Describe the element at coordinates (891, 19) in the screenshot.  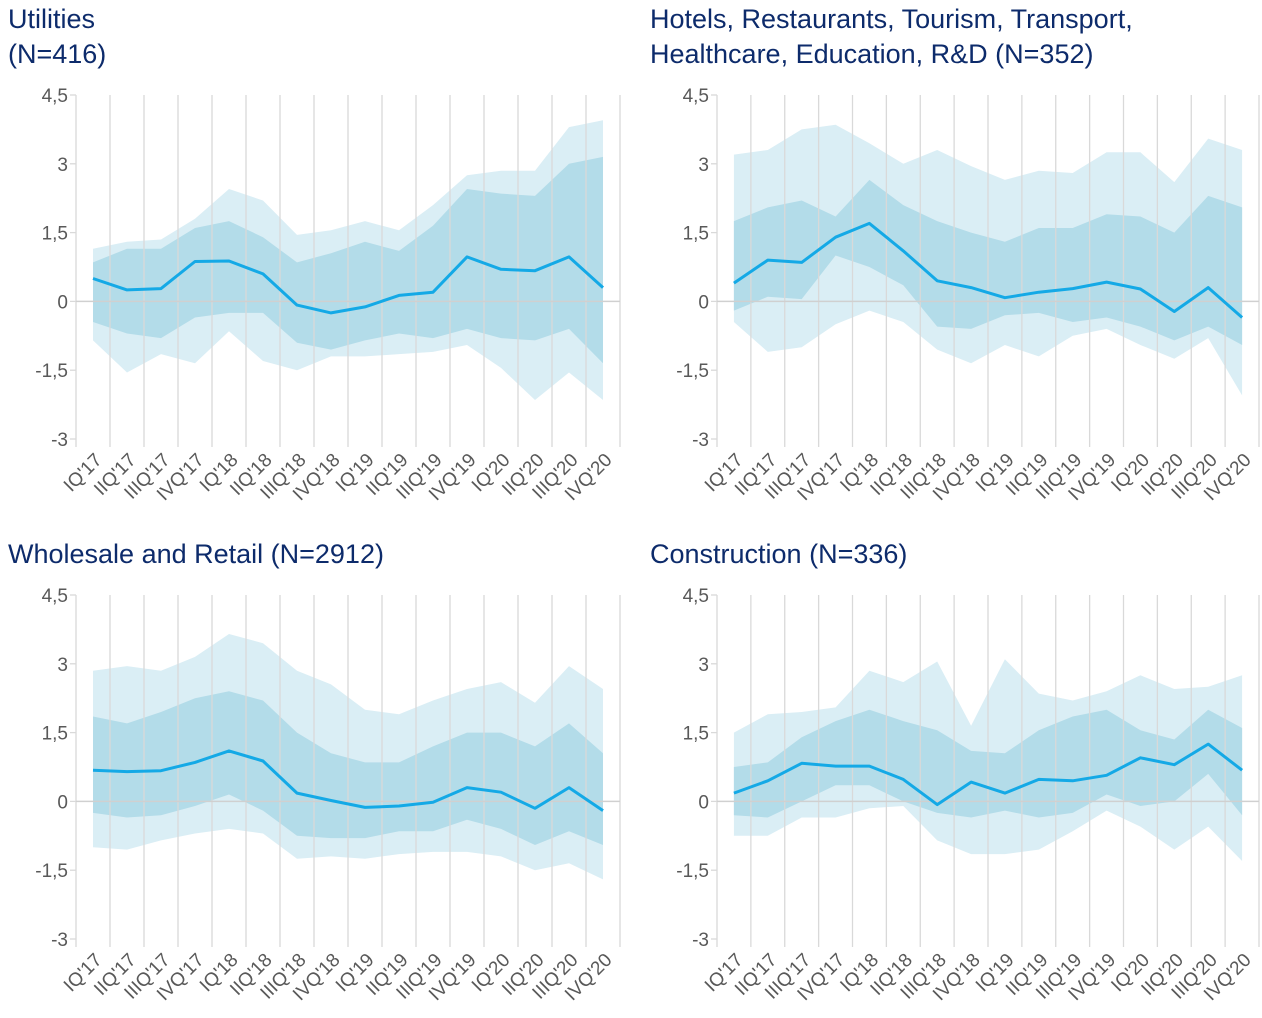
I see `panel-title: Hotels, Restaurants, Tourism, Transport,` at that location.